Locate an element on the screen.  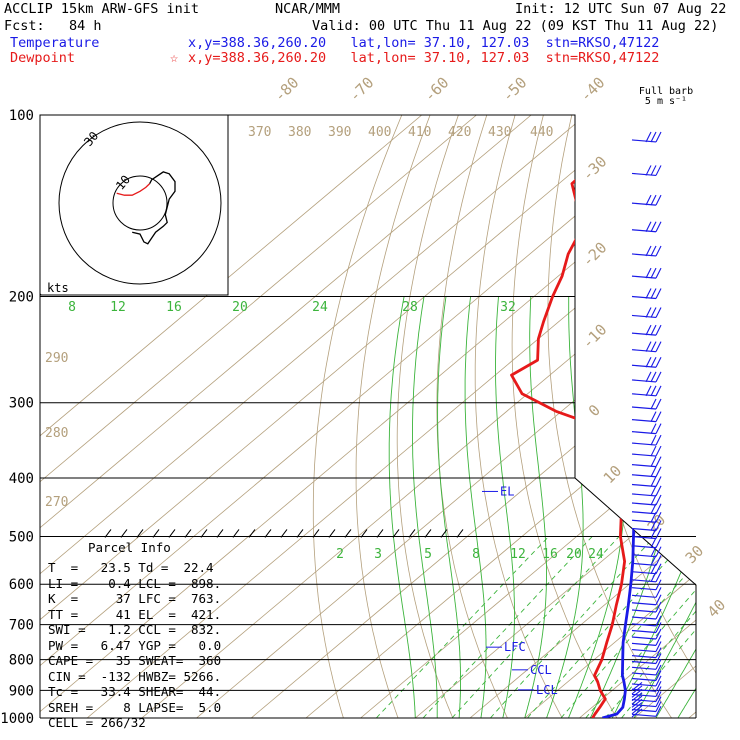
moist-adiabat-line is located at coordinates (597, 507).